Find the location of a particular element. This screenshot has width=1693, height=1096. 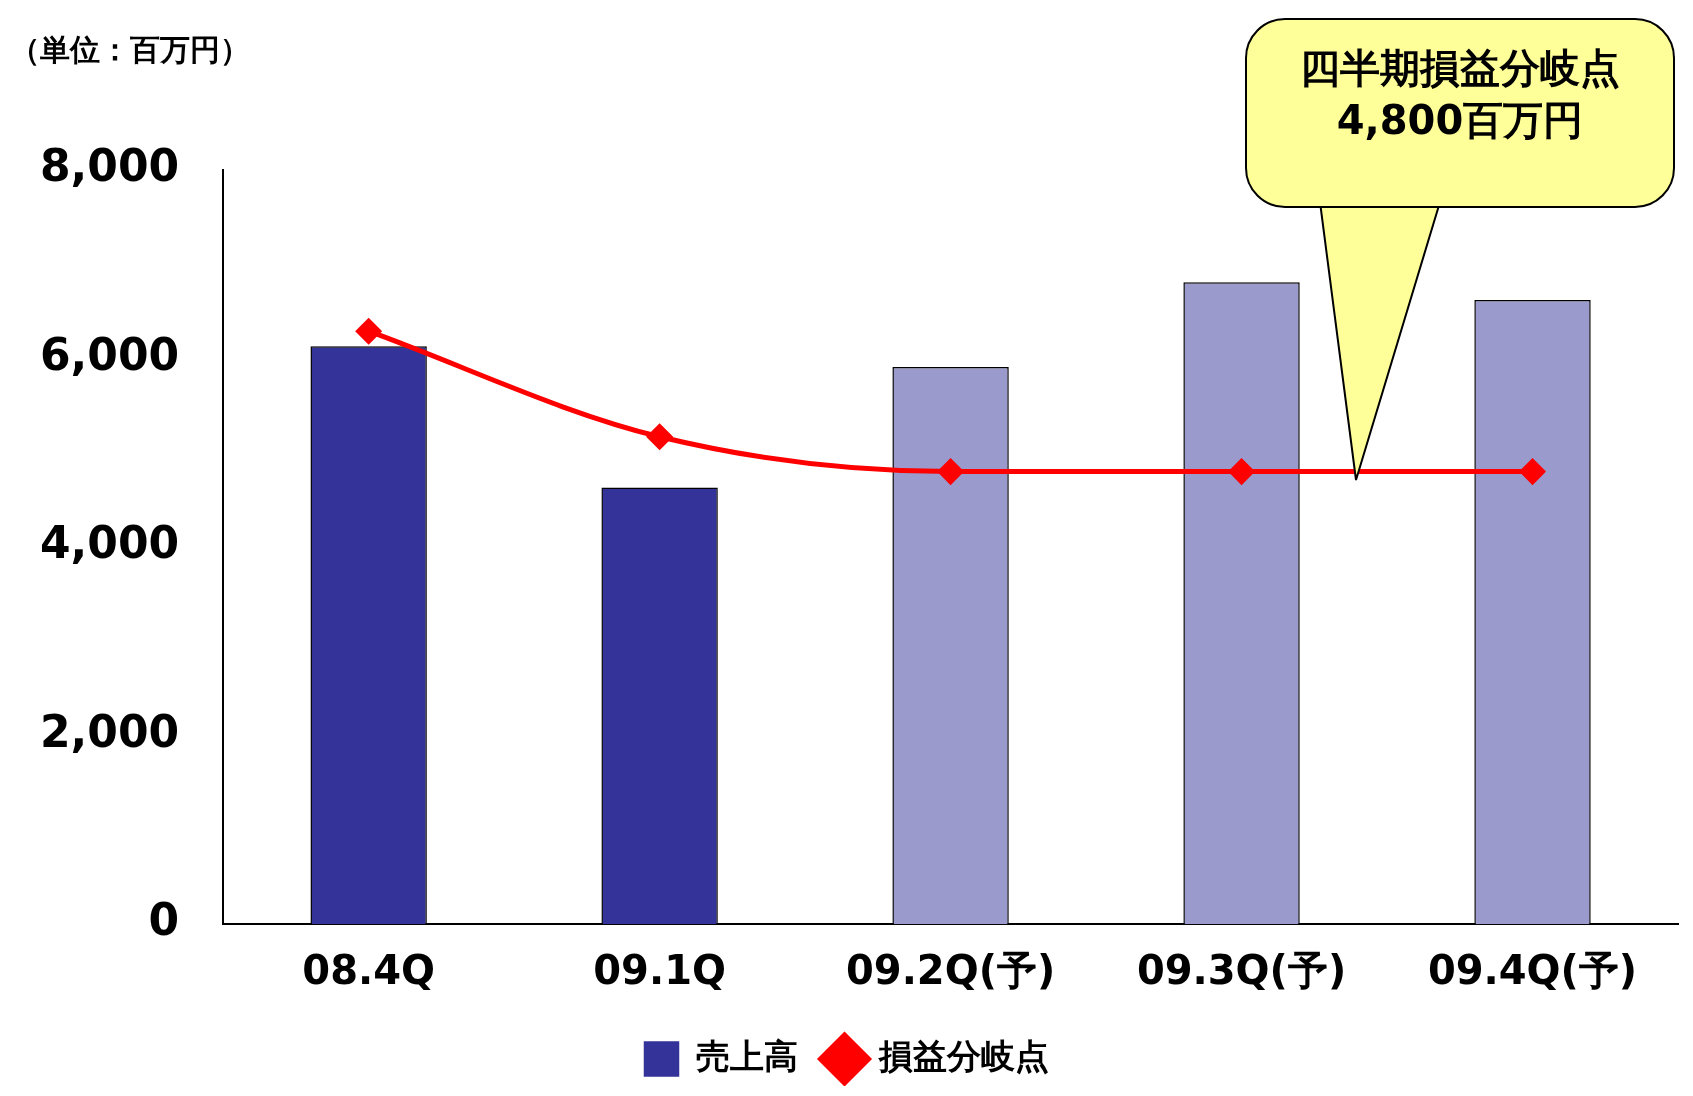

y-tick-label: 8,000 is located at coordinates (109, 166).